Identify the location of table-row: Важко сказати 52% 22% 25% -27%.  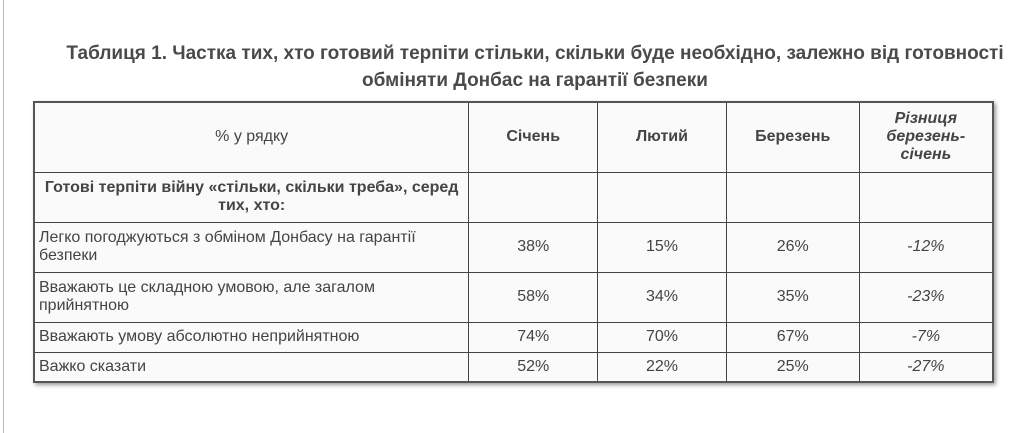
(513, 367).